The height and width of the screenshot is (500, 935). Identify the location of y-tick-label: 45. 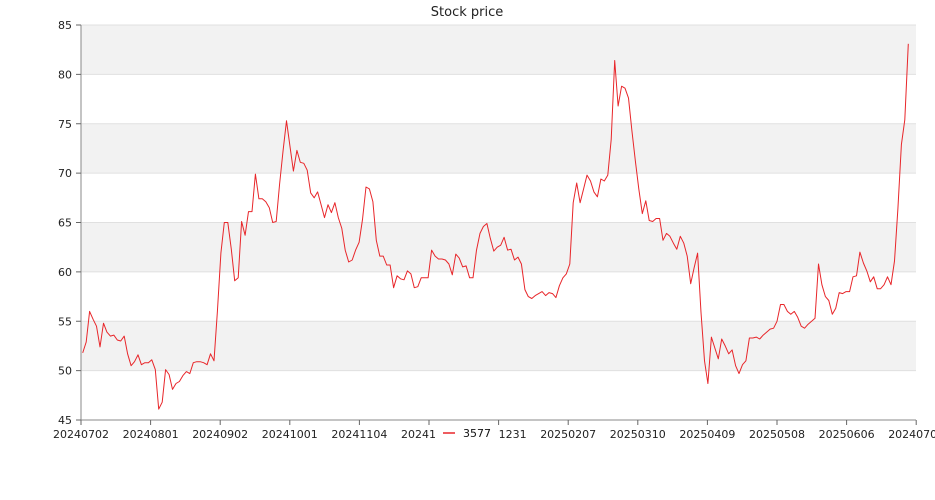
(65, 420).